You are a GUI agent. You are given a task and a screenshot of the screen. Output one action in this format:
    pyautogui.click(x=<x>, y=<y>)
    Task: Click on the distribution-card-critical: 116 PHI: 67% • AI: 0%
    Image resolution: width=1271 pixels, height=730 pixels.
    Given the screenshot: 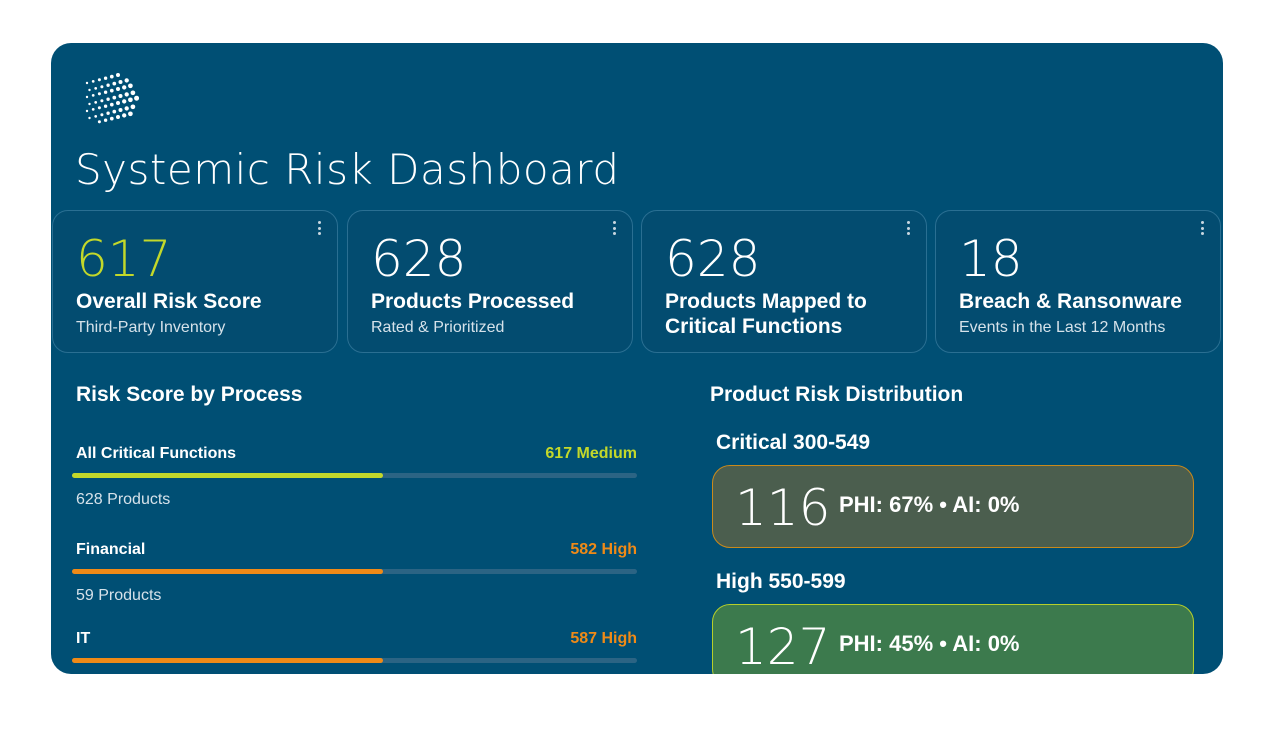 What is the action you would take?
    pyautogui.click(x=953, y=506)
    